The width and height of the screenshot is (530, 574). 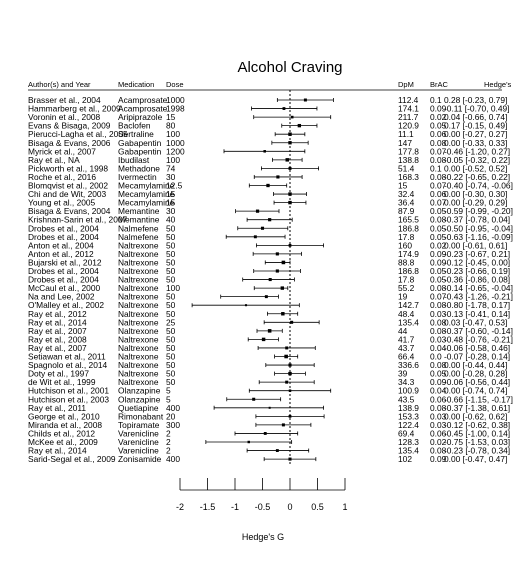 What do you see at coordinates (61, 297) in the screenshot?
I see `study-label: Na and Lee, 2002` at bounding box center [61, 297].